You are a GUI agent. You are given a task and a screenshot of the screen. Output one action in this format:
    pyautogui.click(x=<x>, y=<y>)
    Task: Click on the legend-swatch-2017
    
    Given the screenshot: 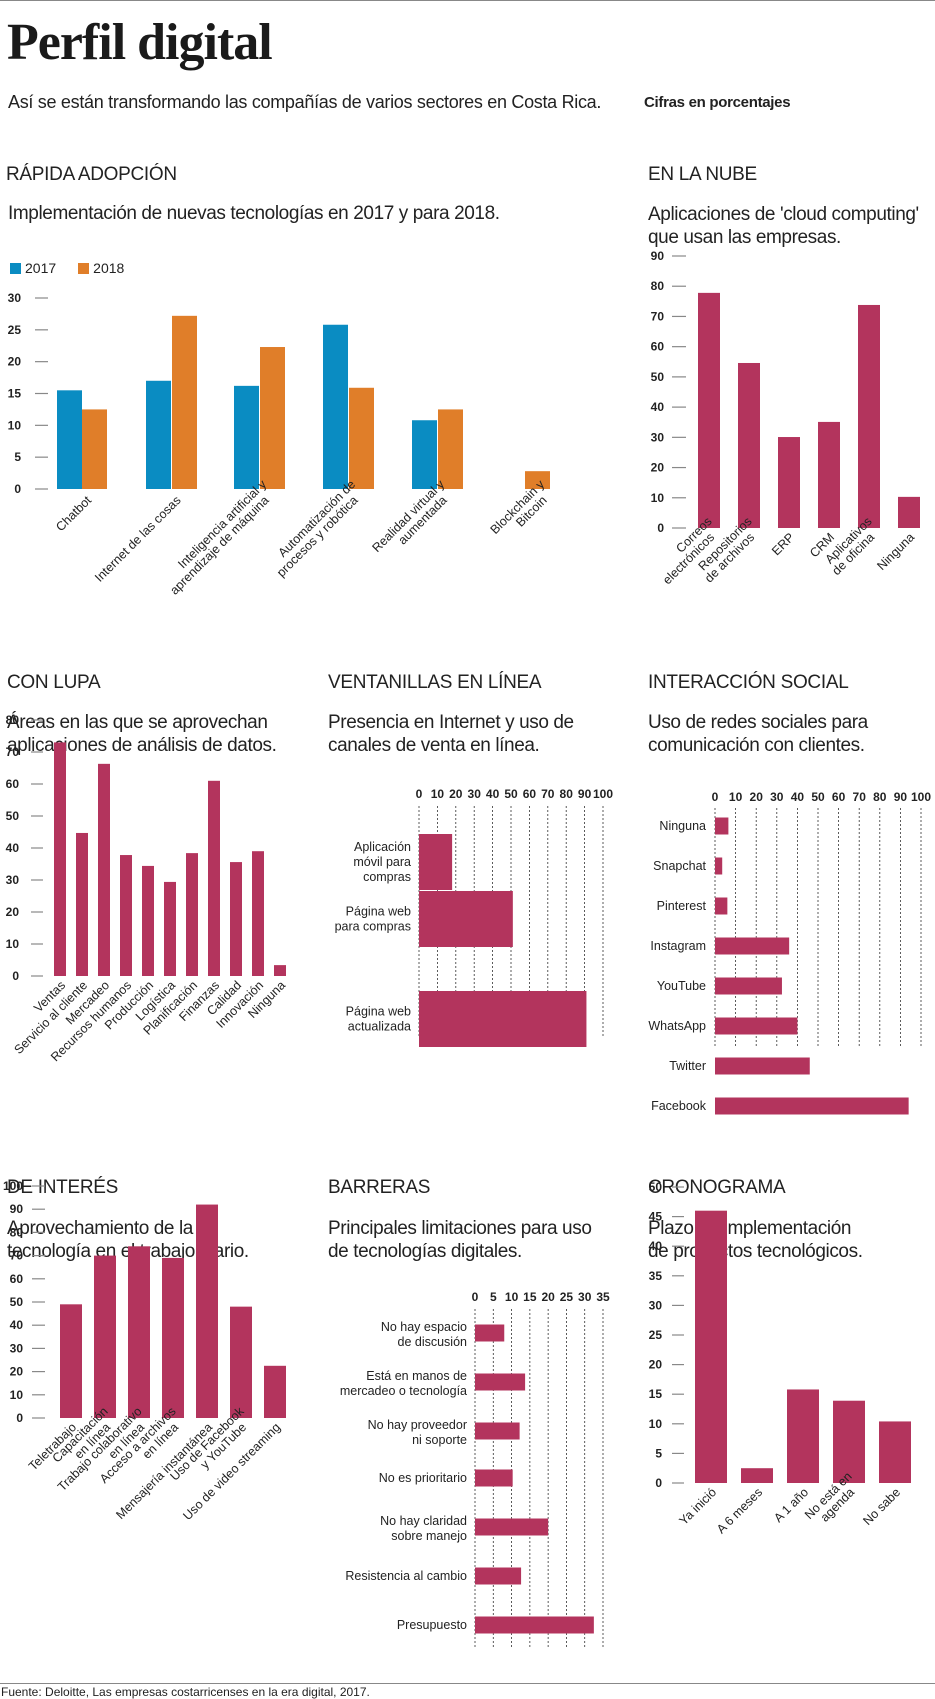 What is the action you would take?
    pyautogui.click(x=15, y=268)
    